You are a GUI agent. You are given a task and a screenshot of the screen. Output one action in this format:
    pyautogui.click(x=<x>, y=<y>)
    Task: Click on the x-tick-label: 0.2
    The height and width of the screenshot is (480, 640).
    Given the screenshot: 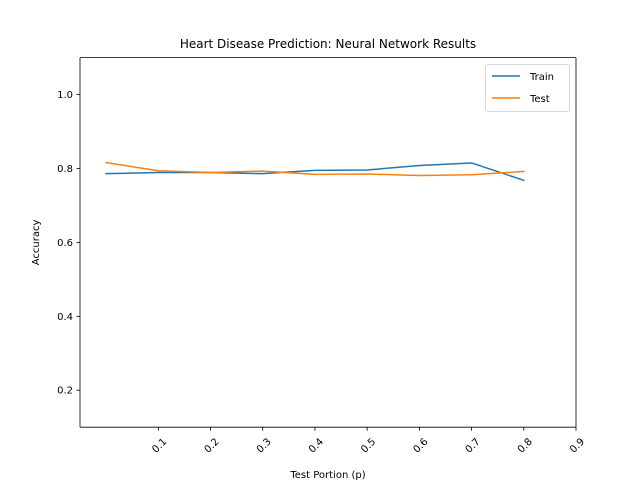 What is the action you would take?
    pyautogui.click(x=212, y=445)
    